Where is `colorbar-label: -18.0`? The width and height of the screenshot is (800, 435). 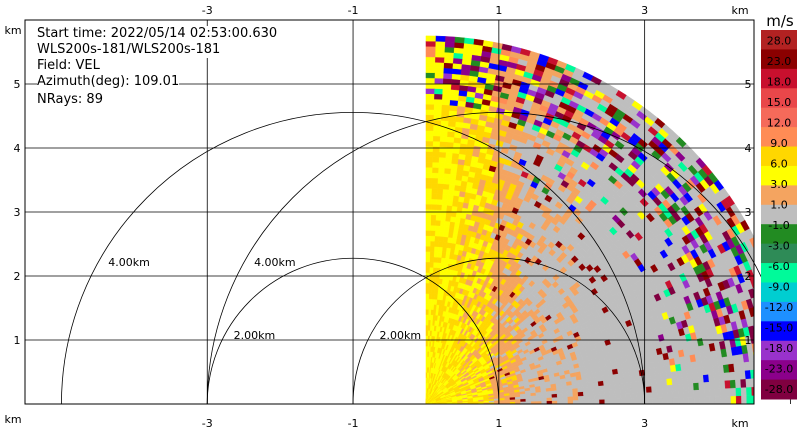
colorbar-label: -18.0 is located at coordinates (779, 348).